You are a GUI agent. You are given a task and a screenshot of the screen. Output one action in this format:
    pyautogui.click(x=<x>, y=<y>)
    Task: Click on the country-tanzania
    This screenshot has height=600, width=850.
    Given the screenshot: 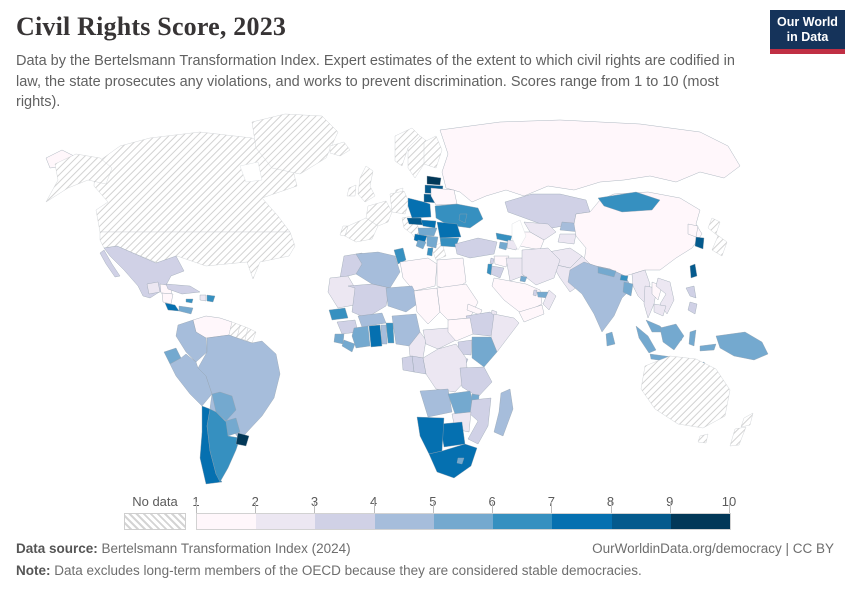 What is the action you would take?
    pyautogui.click(x=476, y=382)
    